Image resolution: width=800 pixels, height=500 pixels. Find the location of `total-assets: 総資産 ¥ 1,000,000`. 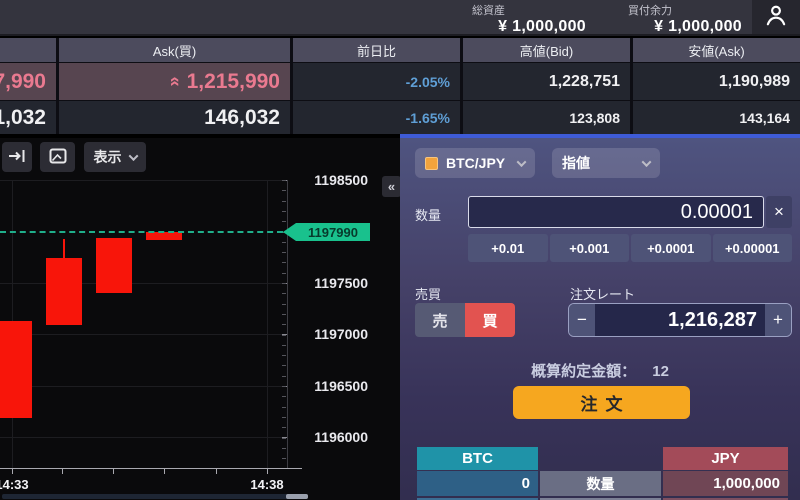

total-assets: 総資産 ¥ 1,000,000 is located at coordinates (522, 18).